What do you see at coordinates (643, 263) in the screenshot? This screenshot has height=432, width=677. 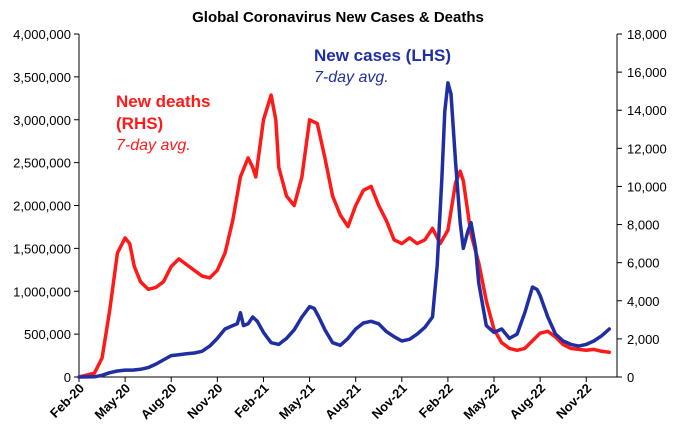 I see `right-tick-label: 6,000` at bounding box center [643, 263].